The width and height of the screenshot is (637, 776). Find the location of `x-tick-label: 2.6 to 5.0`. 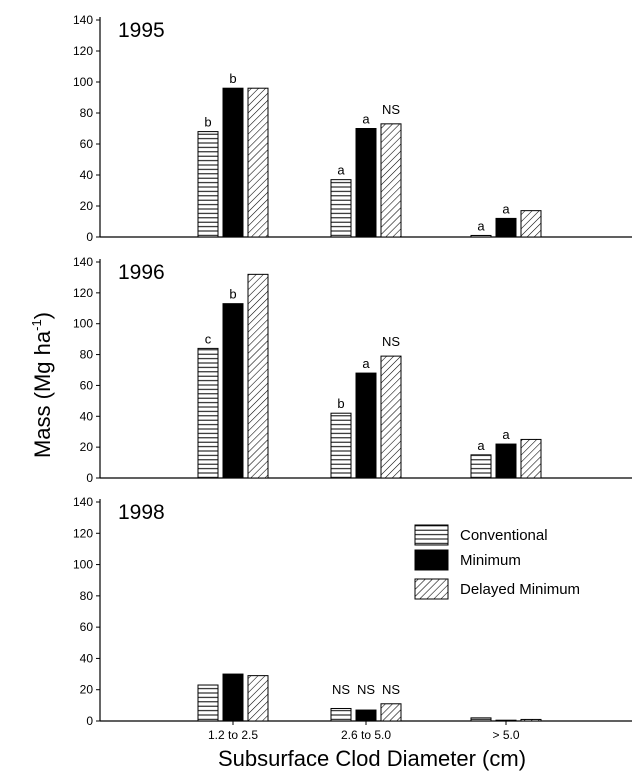

x-tick-label: 2.6 to 5.0 is located at coordinates (366, 735).